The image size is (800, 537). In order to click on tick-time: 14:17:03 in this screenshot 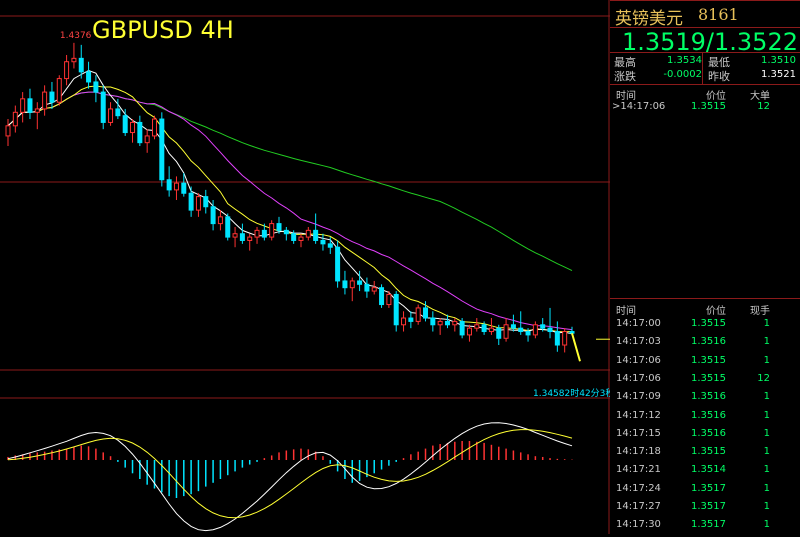, I will do `click(638, 342)`.